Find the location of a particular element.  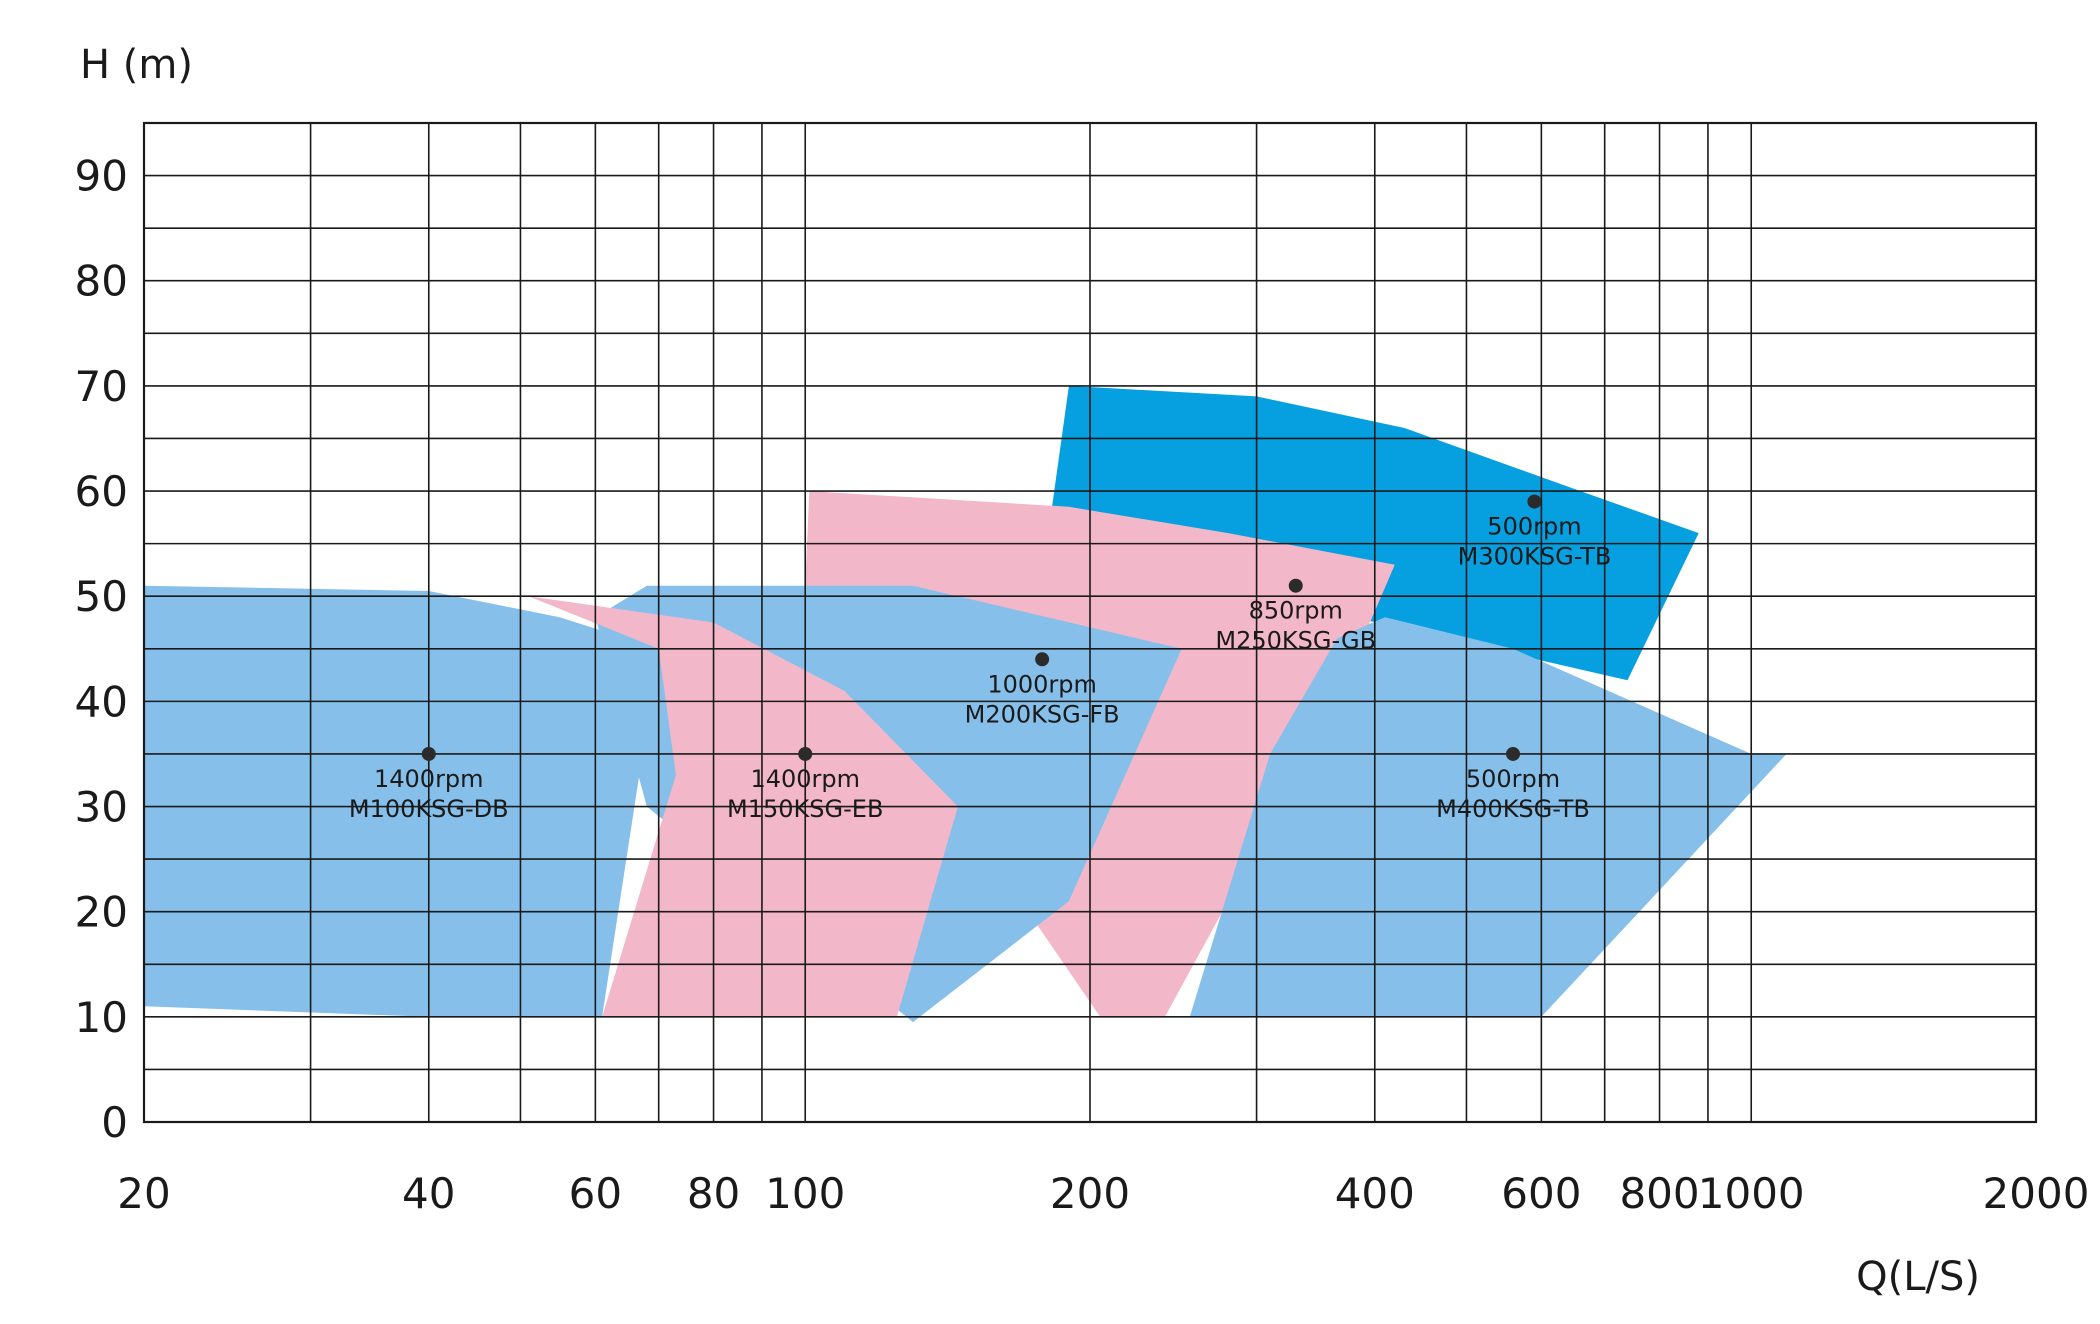

operating-point-m250ksg-gb is located at coordinates (1295, 585).